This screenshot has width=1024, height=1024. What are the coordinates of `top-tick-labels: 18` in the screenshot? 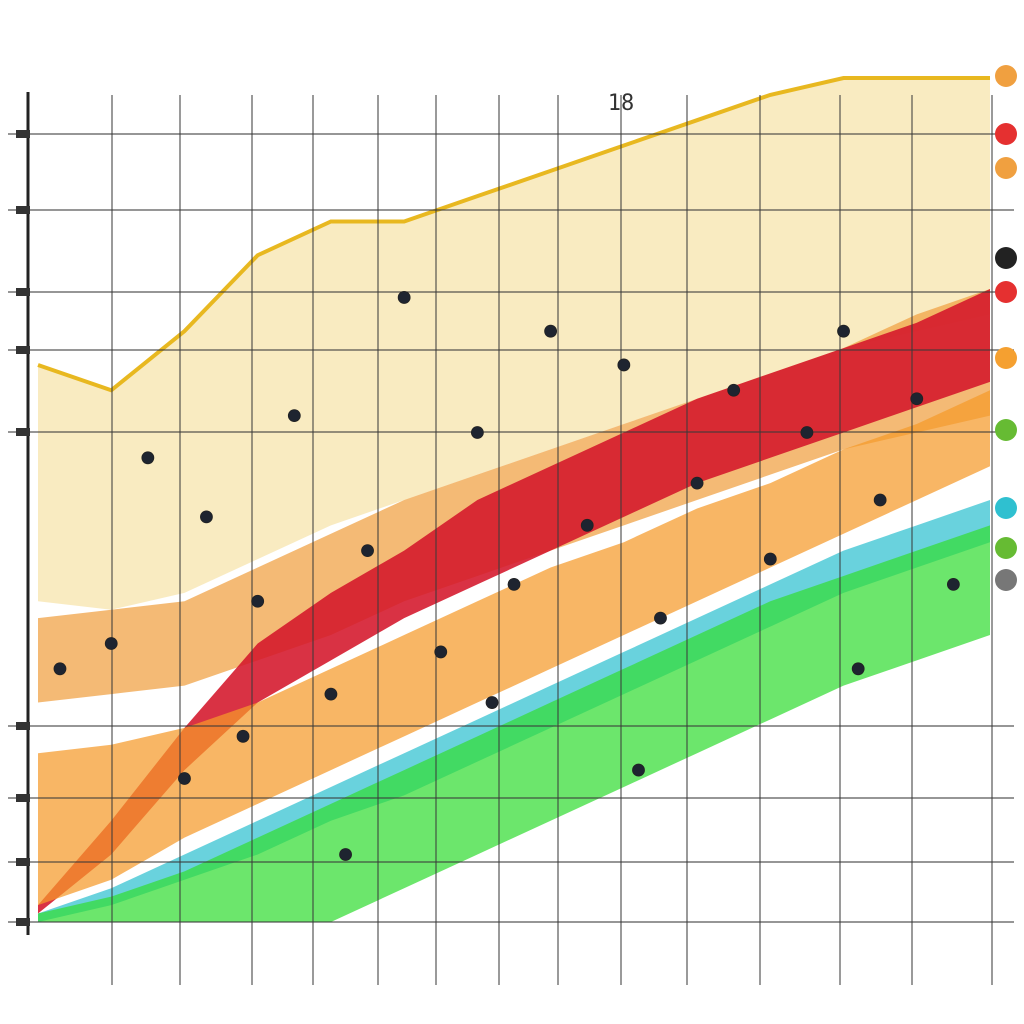 It's located at (621, 103).